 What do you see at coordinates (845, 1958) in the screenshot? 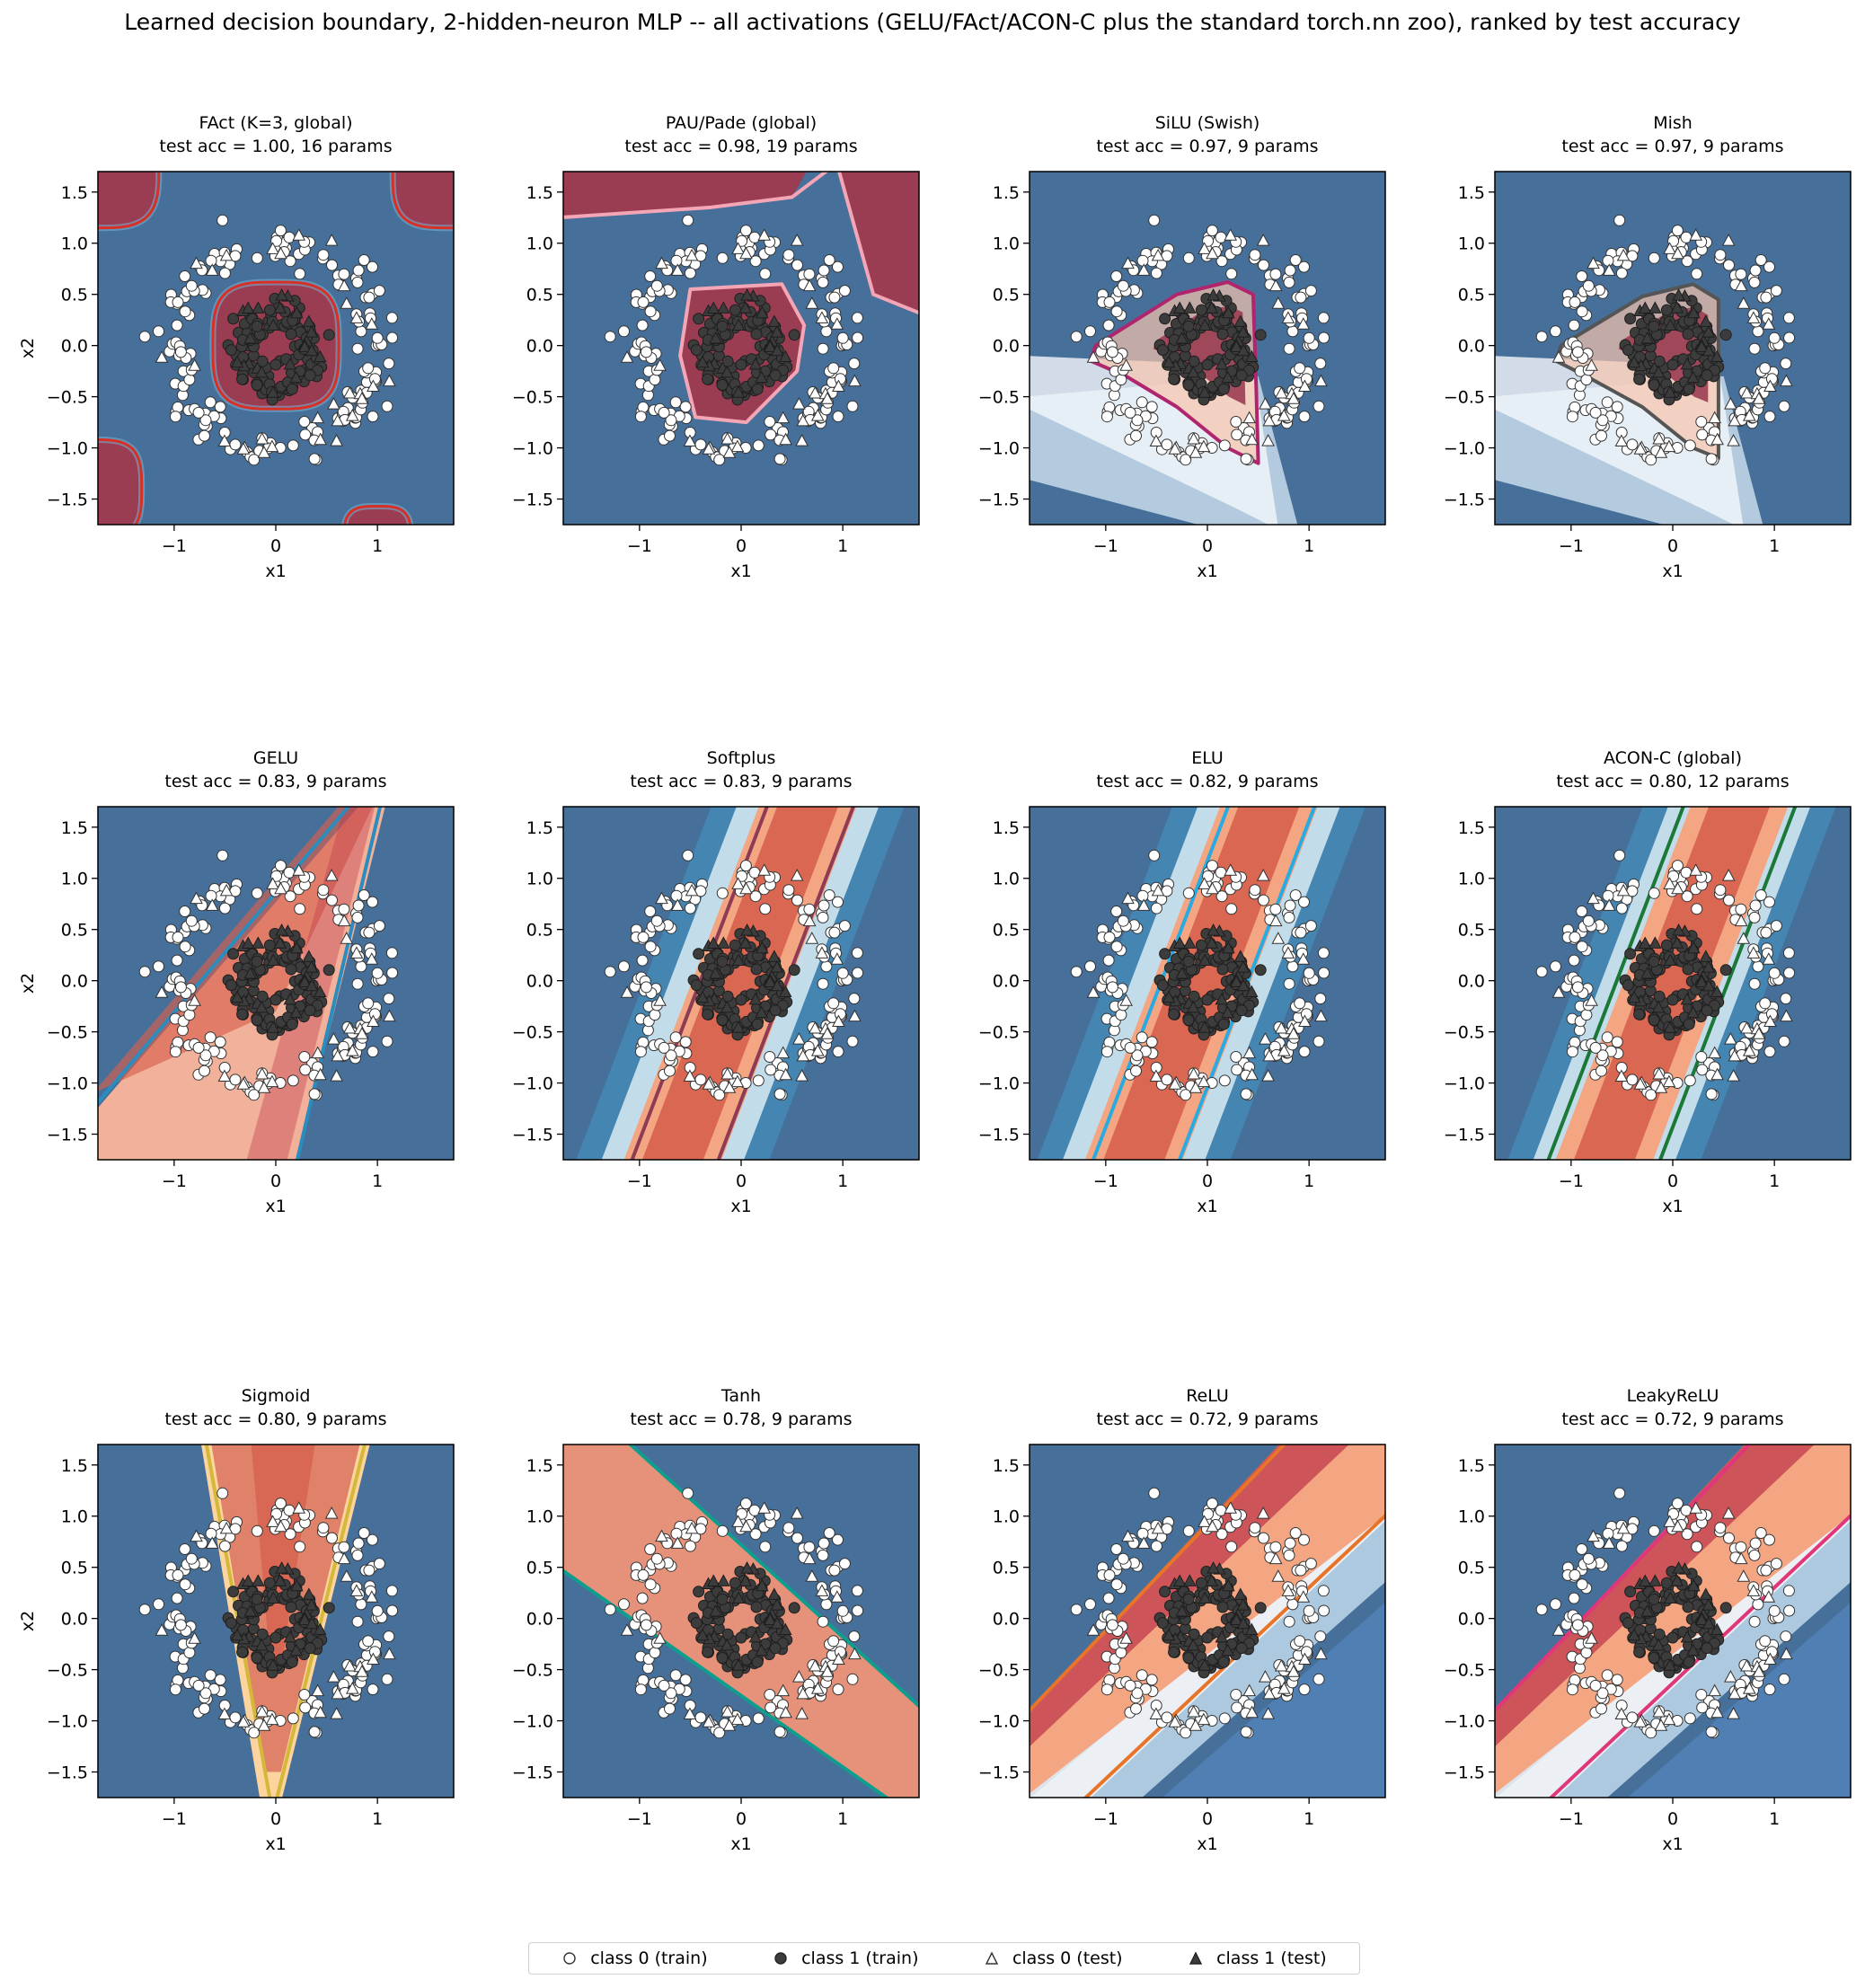
I see `legend-item-class1-train: class 1 (train)` at bounding box center [845, 1958].